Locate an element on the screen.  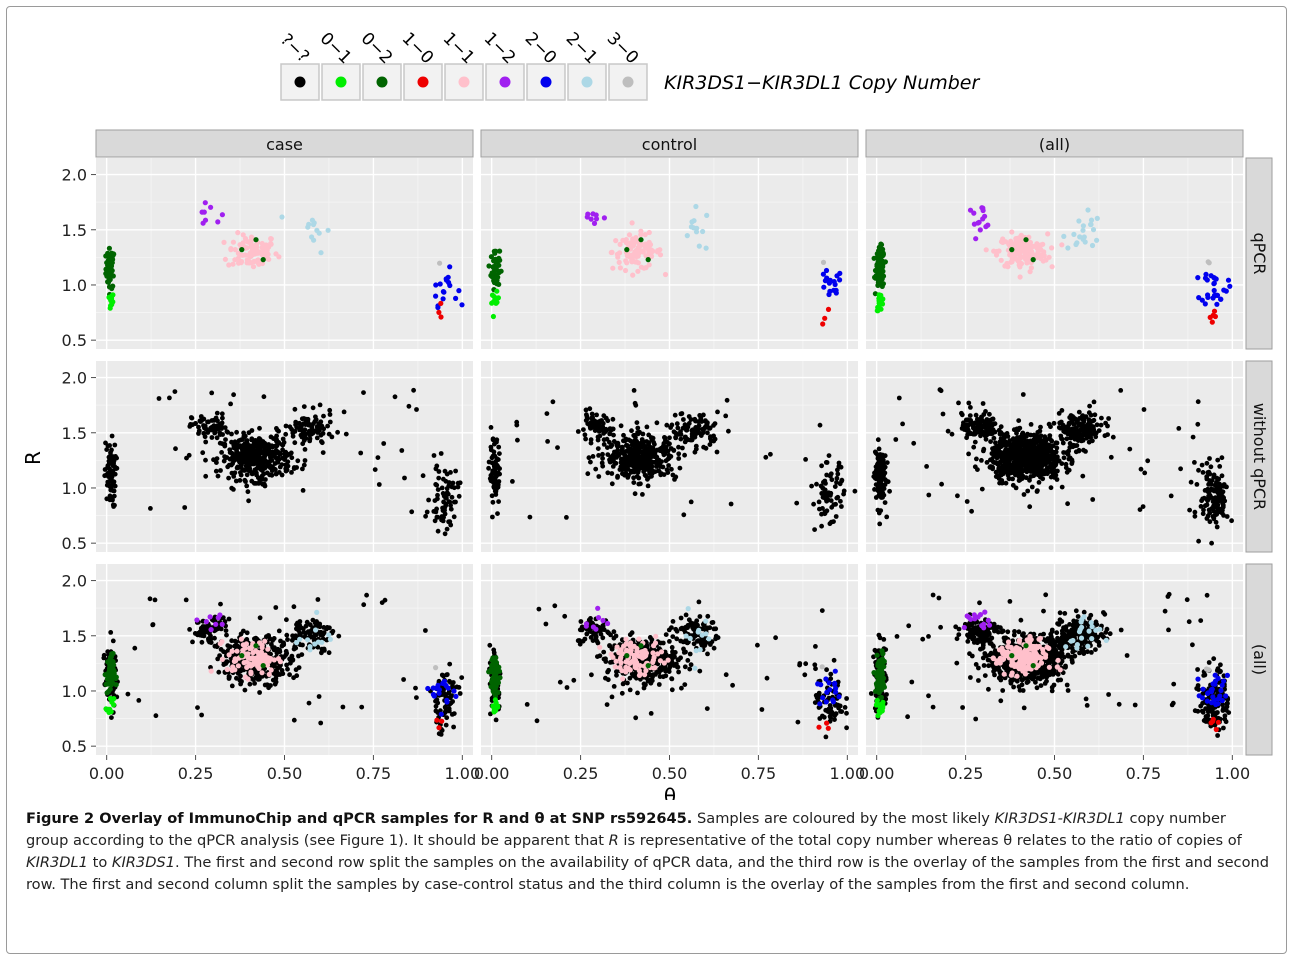
legend-label: 0−2 is located at coordinates (377, 49).